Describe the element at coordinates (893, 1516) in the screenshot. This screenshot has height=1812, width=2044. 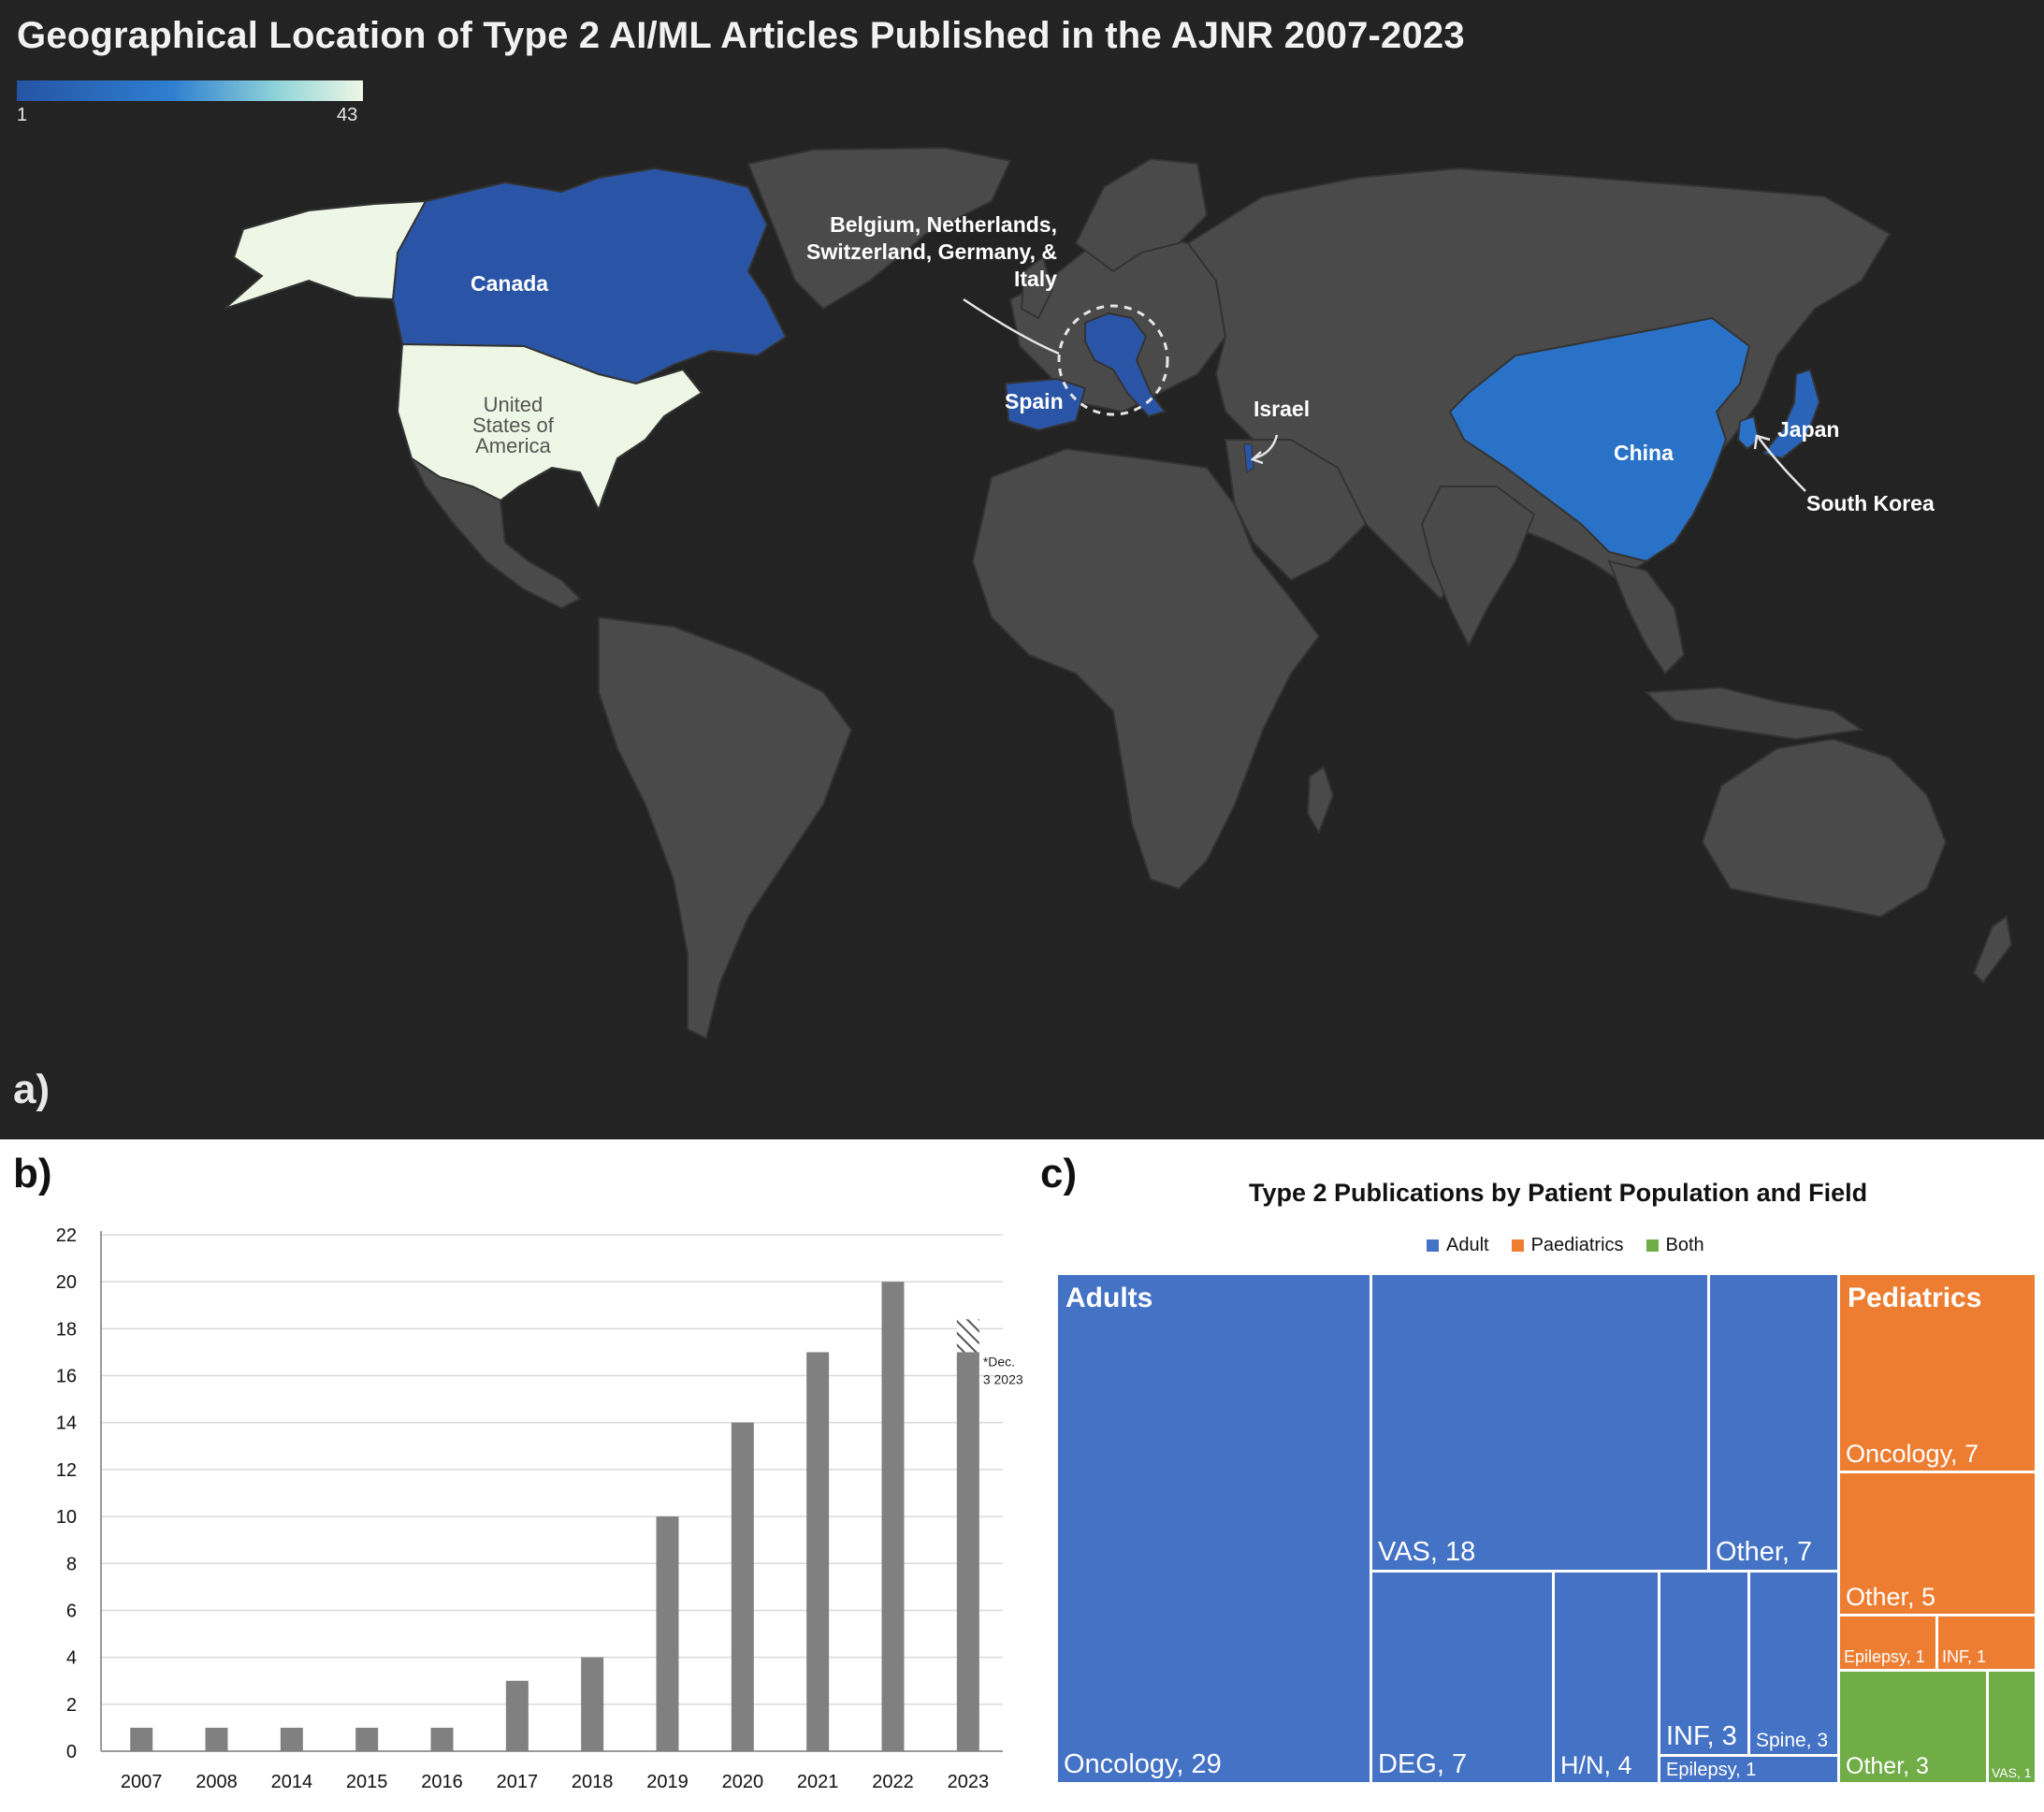
I see `bar-2022` at that location.